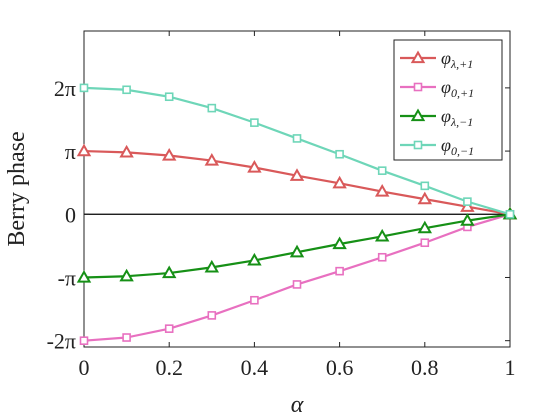  Describe the element at coordinates (61, 341) in the screenshot. I see `y-tick-label: -2π` at that location.